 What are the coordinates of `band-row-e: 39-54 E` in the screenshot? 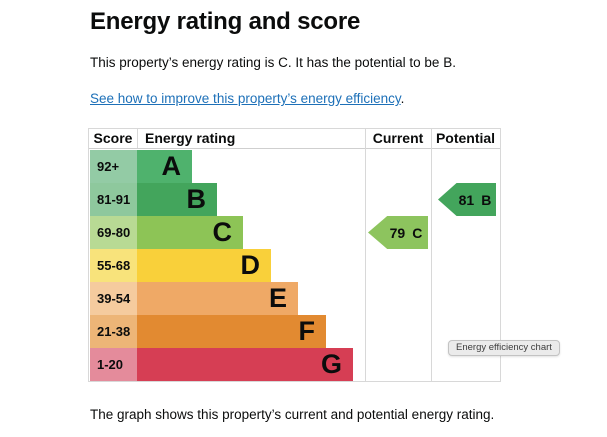 It's located at (294, 298).